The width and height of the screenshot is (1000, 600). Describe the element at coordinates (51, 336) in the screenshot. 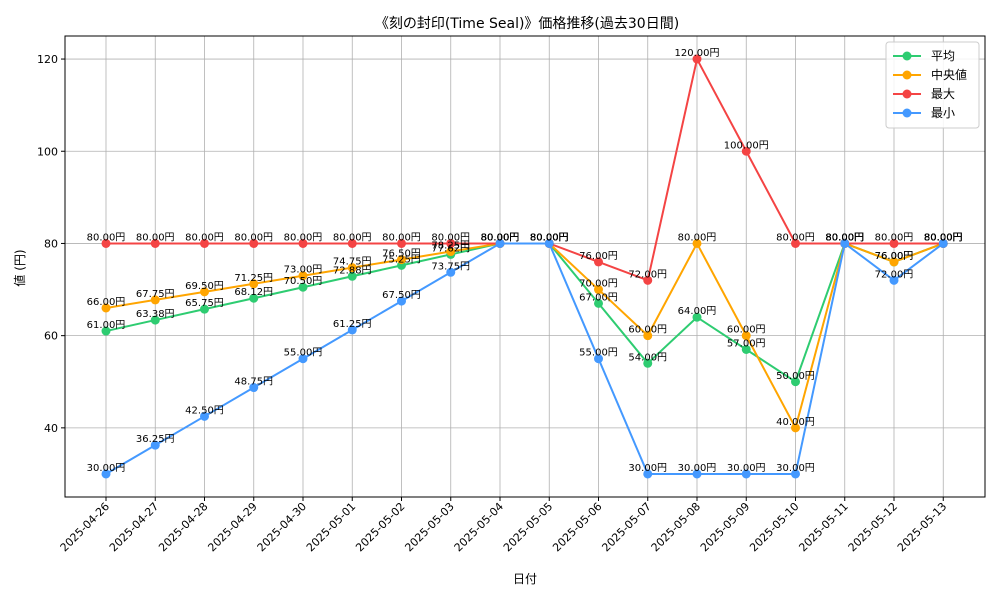

I see `y-tick-label: 60` at that location.